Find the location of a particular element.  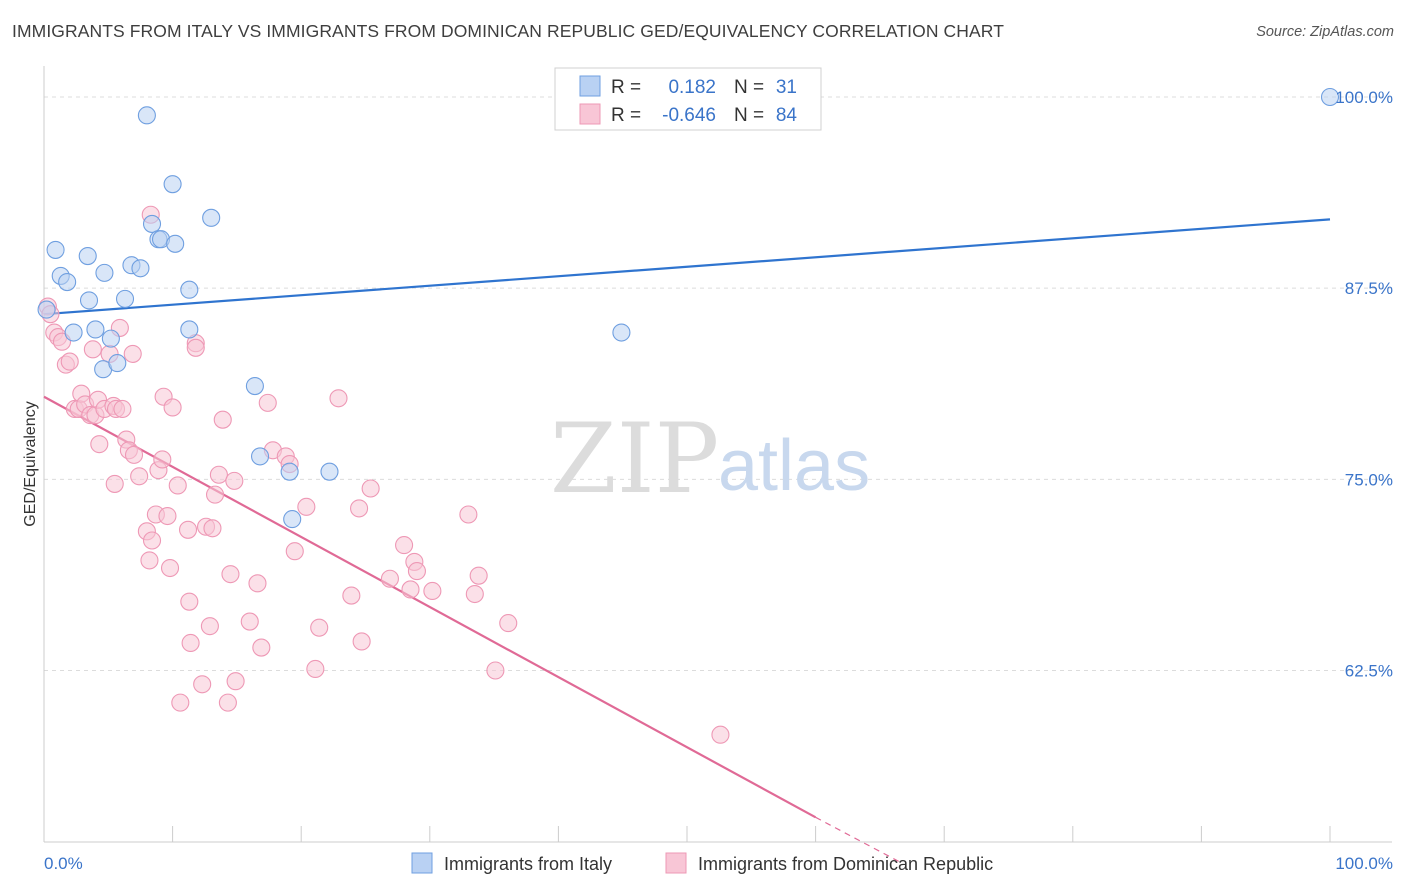

x-tick-label: 100.0% is located at coordinates (1364, 863).